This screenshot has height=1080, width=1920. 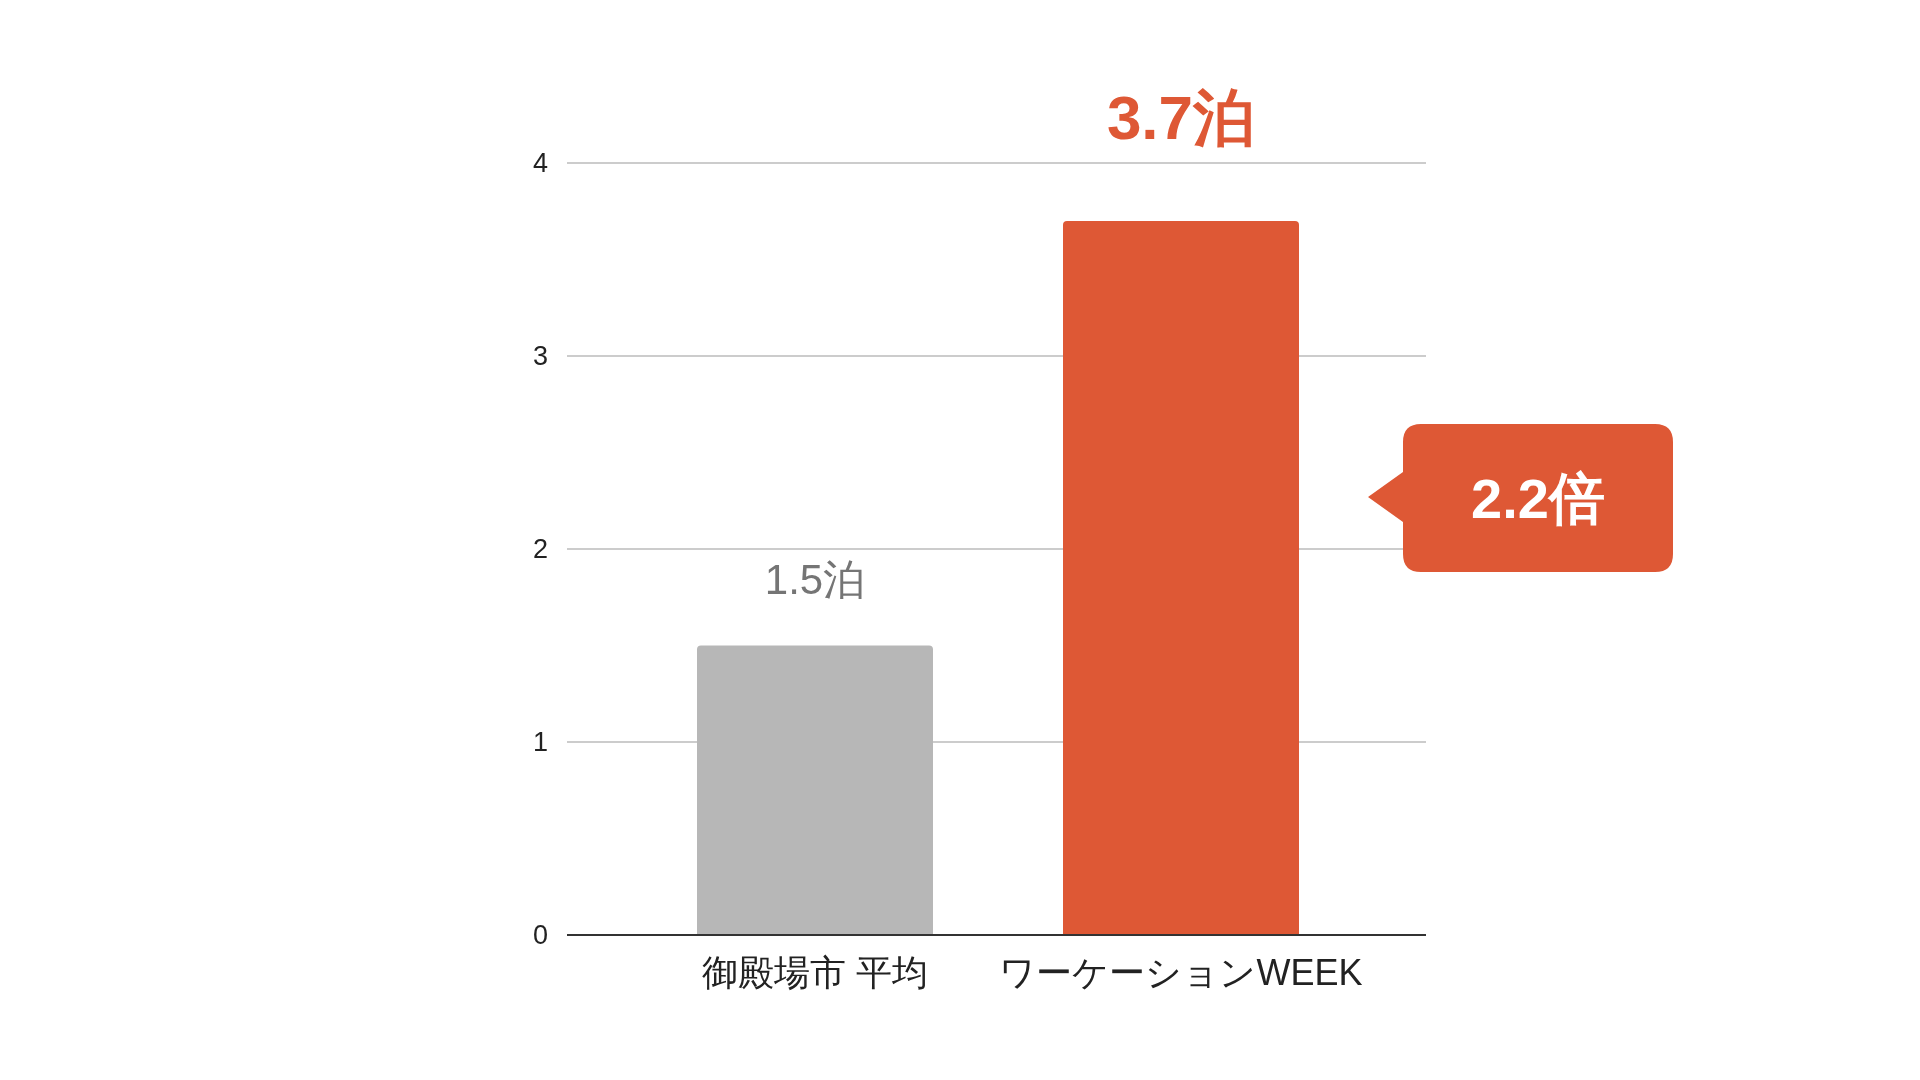 What do you see at coordinates (540, 356) in the screenshot?
I see `y-tick-label: 3` at bounding box center [540, 356].